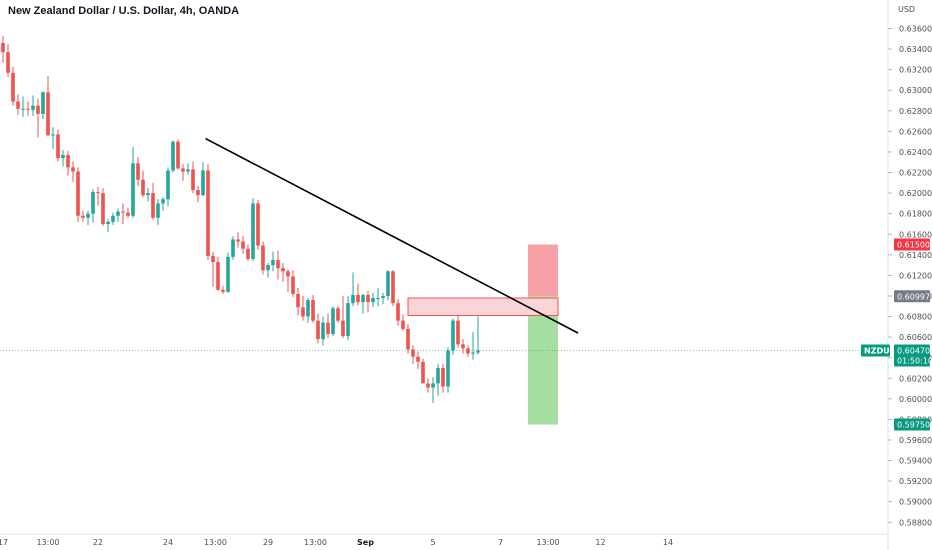 This screenshot has height=550, width=932. I want to click on trendline, so click(392, 235).